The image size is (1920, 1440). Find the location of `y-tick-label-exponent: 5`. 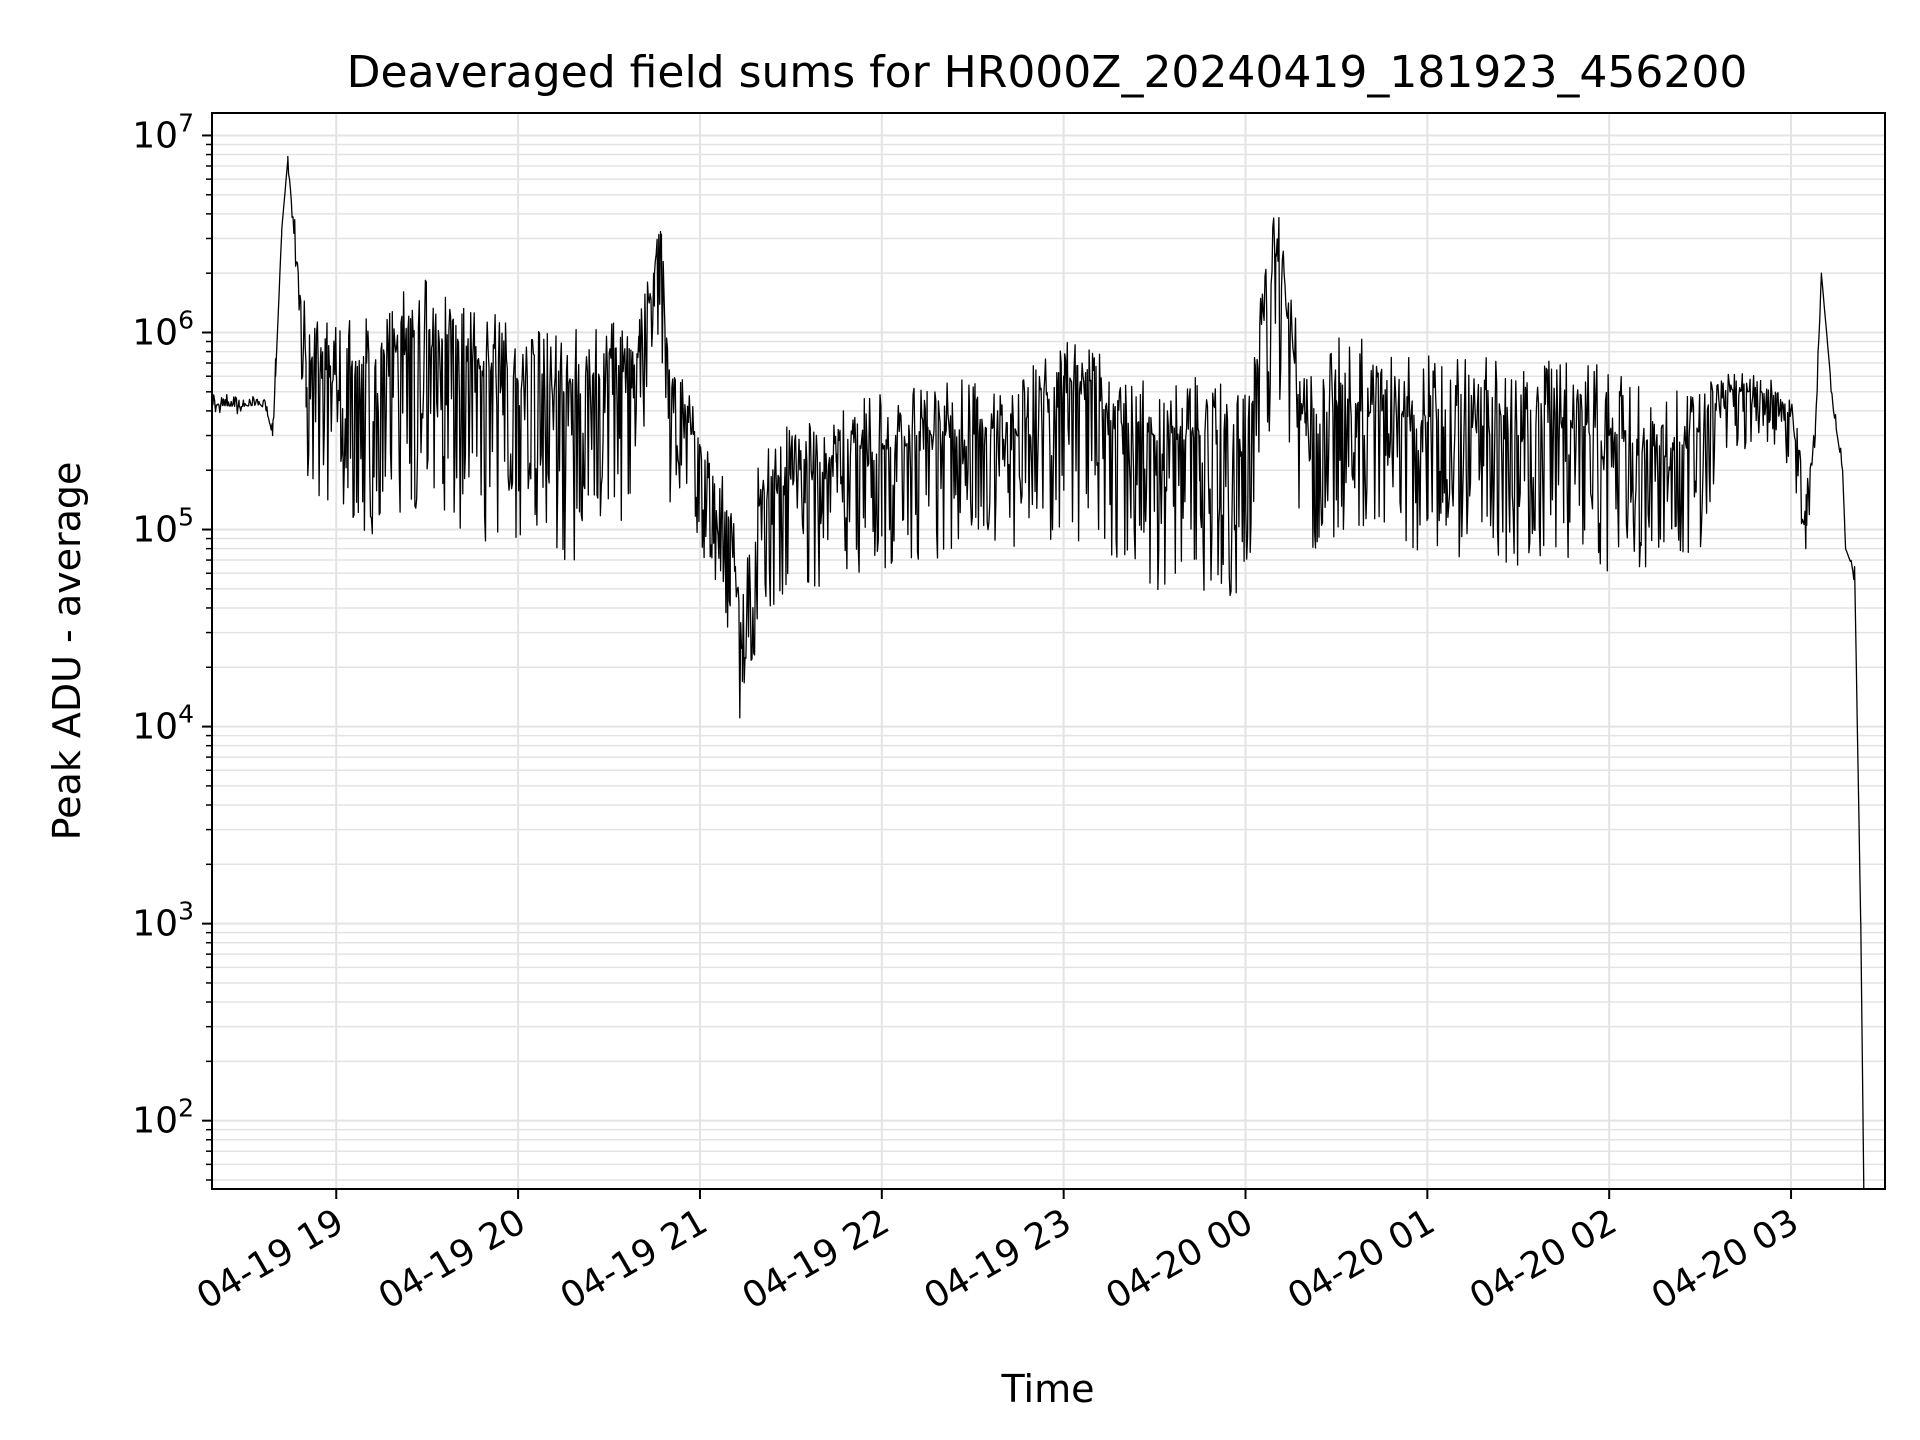

y-tick-label-exponent: 5 is located at coordinates (186, 517).